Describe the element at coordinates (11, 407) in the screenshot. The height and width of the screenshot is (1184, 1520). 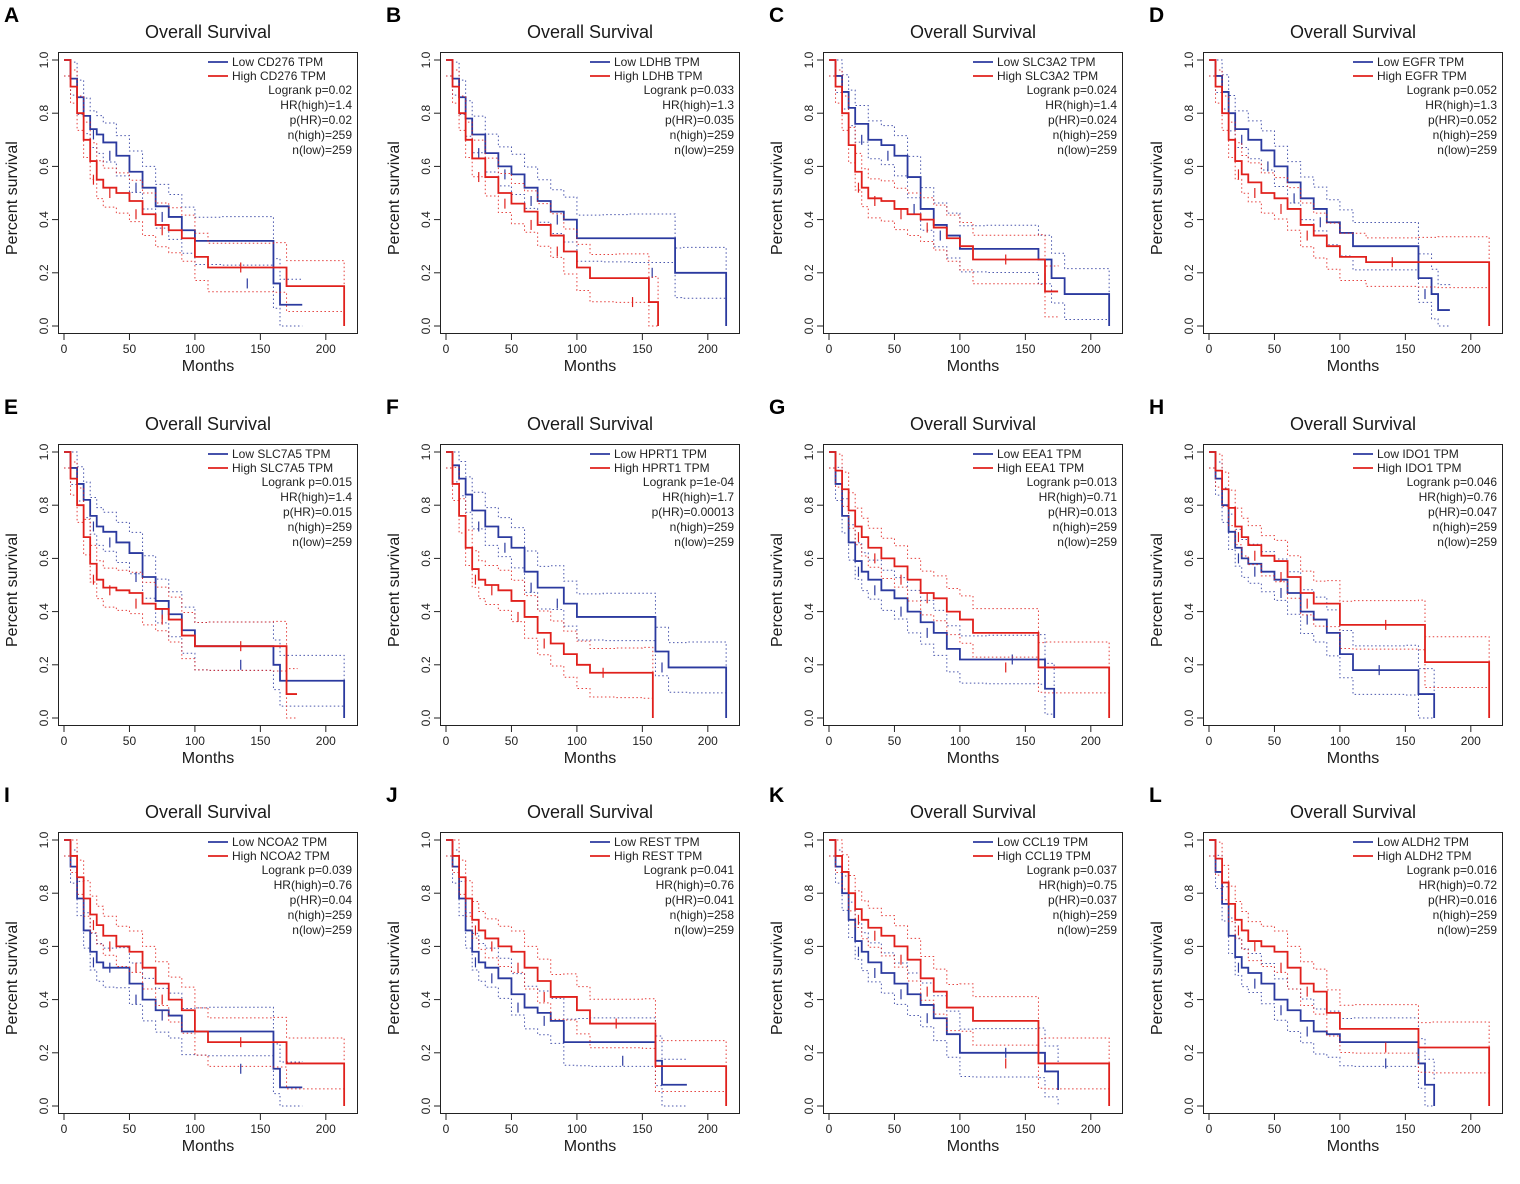
I see `panel-letter: E` at that location.